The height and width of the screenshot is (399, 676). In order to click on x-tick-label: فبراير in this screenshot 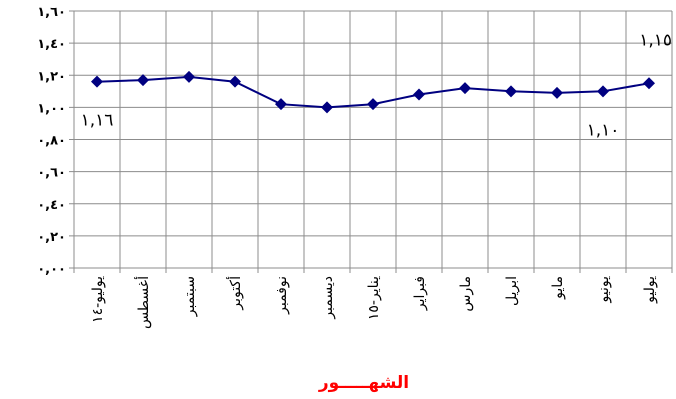, I will do `click(420, 293)`.